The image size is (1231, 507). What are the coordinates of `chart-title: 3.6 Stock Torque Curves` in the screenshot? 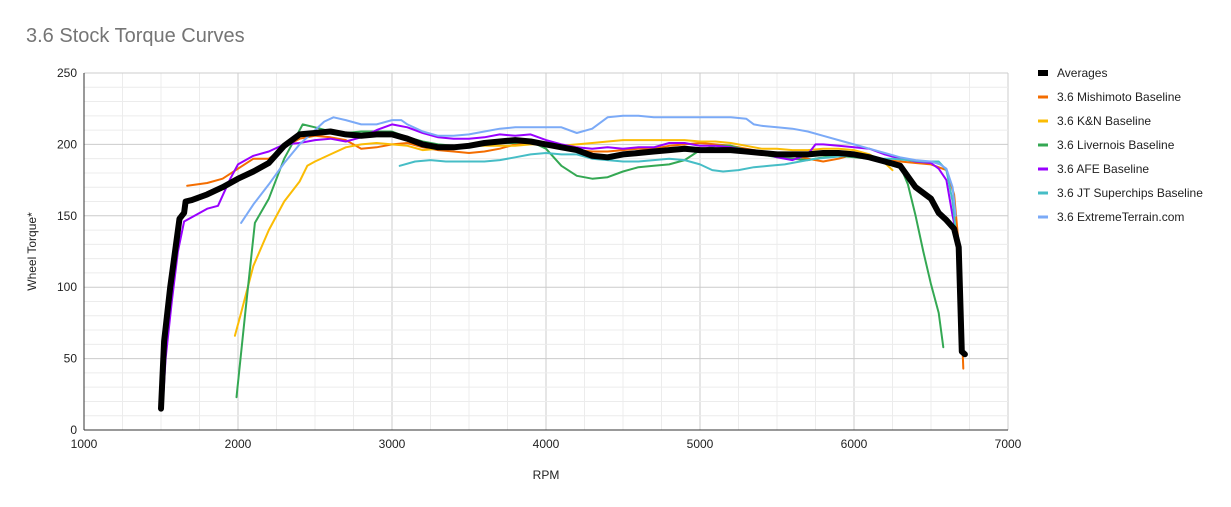 It's located at (135, 36).